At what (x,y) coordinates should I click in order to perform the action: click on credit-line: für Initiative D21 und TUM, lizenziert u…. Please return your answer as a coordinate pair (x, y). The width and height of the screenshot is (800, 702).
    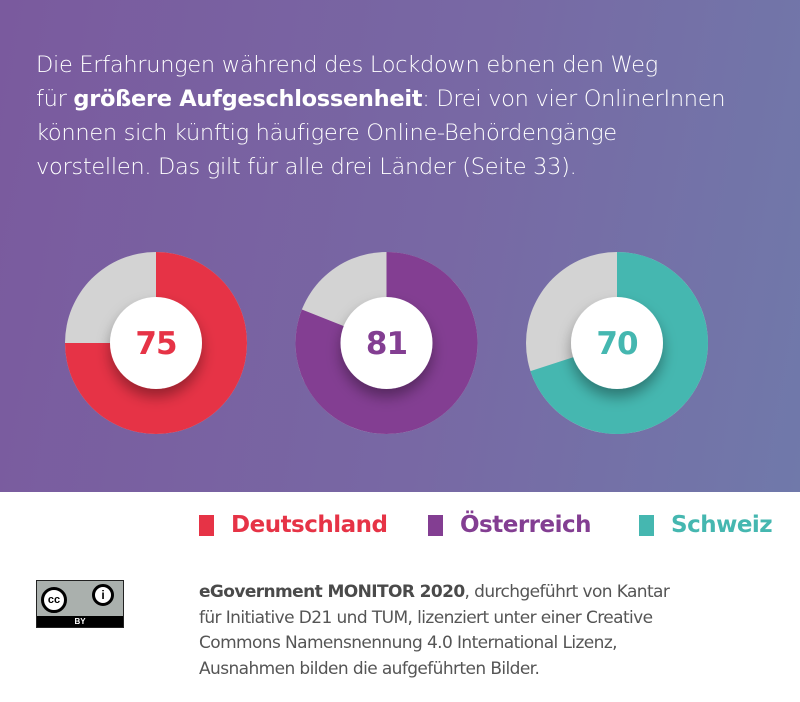
    Looking at the image, I should click on (426, 617).